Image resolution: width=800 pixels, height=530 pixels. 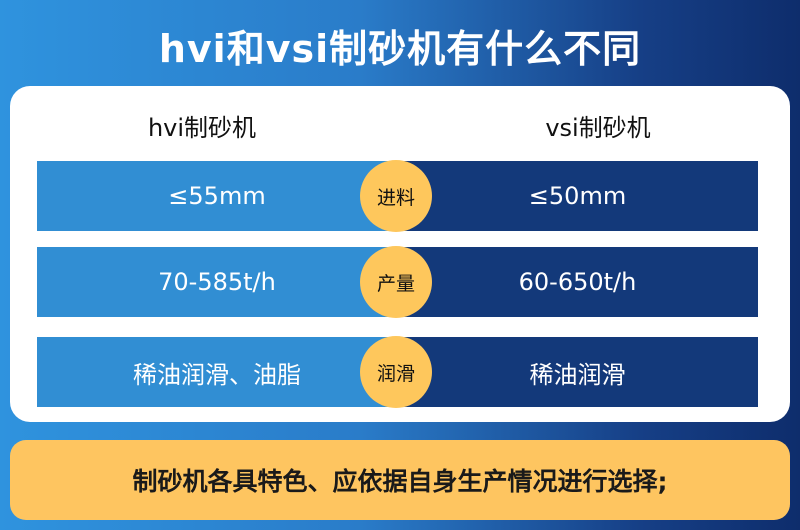 I want to click on comparison-row: 70-585t/h 60-650t/h 产量, so click(x=397, y=282).